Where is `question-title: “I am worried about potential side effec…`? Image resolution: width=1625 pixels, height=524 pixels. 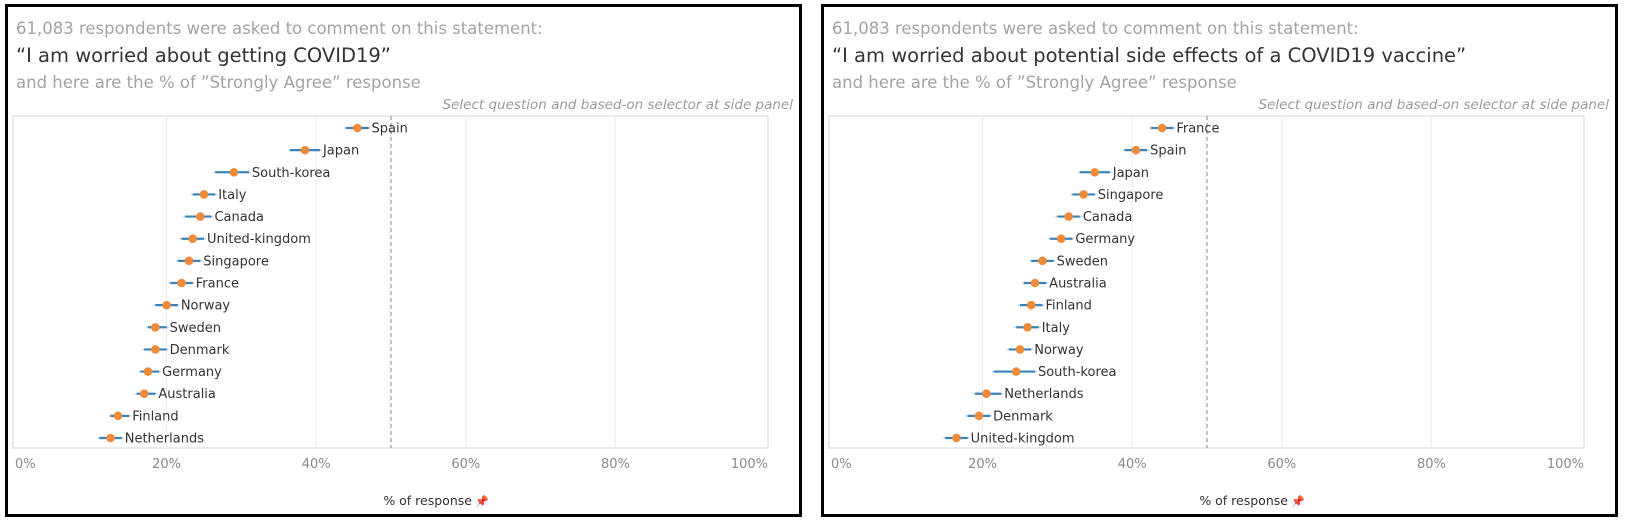
question-title: “I am worried about potential side effec… is located at coordinates (1149, 55).